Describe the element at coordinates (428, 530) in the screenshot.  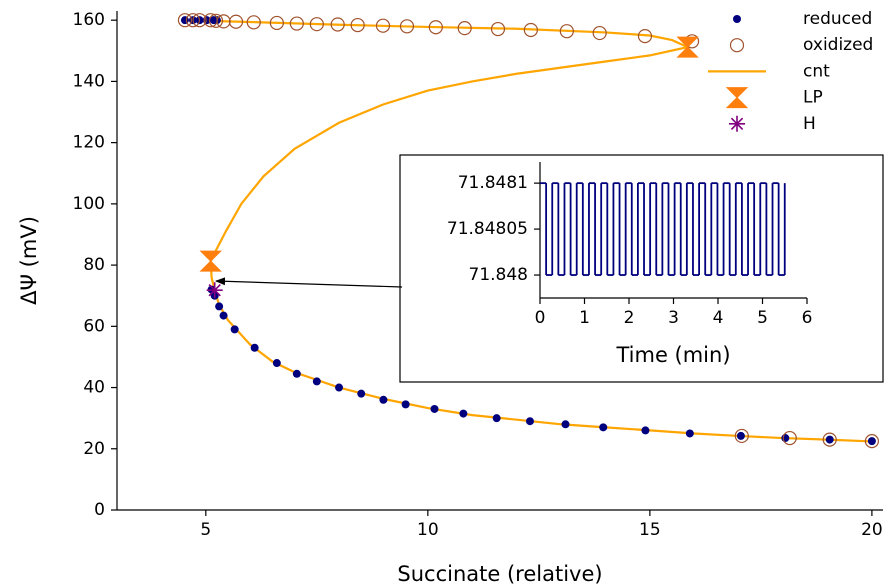
I see `x-tick-label: 10` at that location.